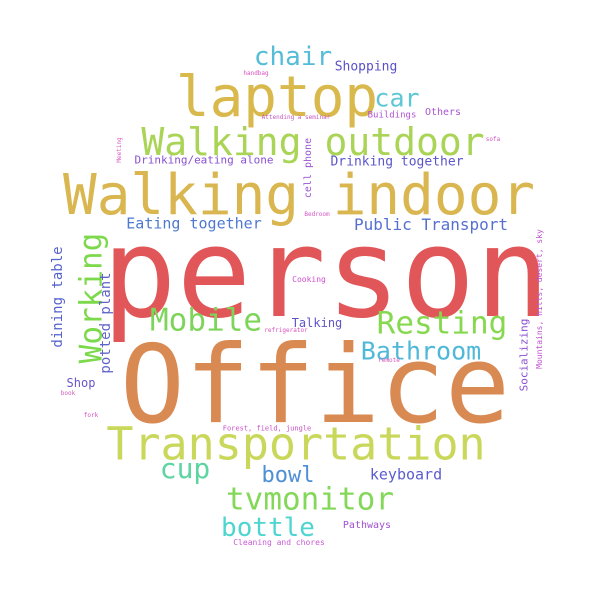 The height and width of the screenshot is (600, 600). Describe the element at coordinates (493, 139) in the screenshot. I see `word-sofa: sofa` at that location.